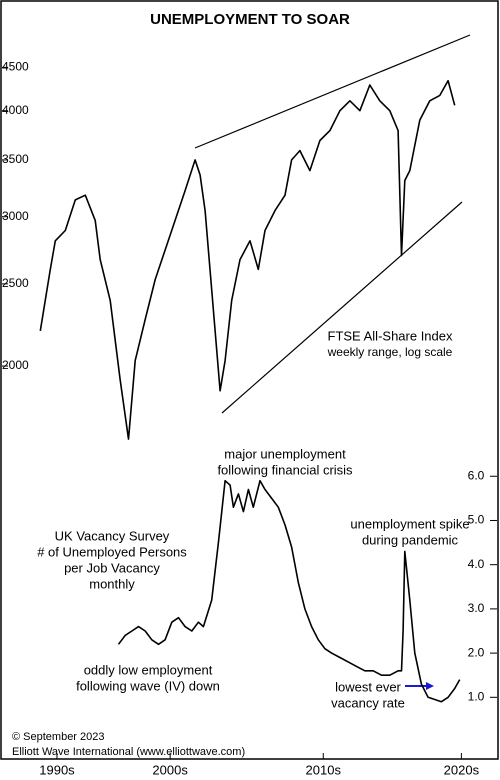 Image resolution: width=500 pixels, height=780 pixels. Describe the element at coordinates (409, 523) in the screenshot. I see `annotation: unemployment spike` at that location.